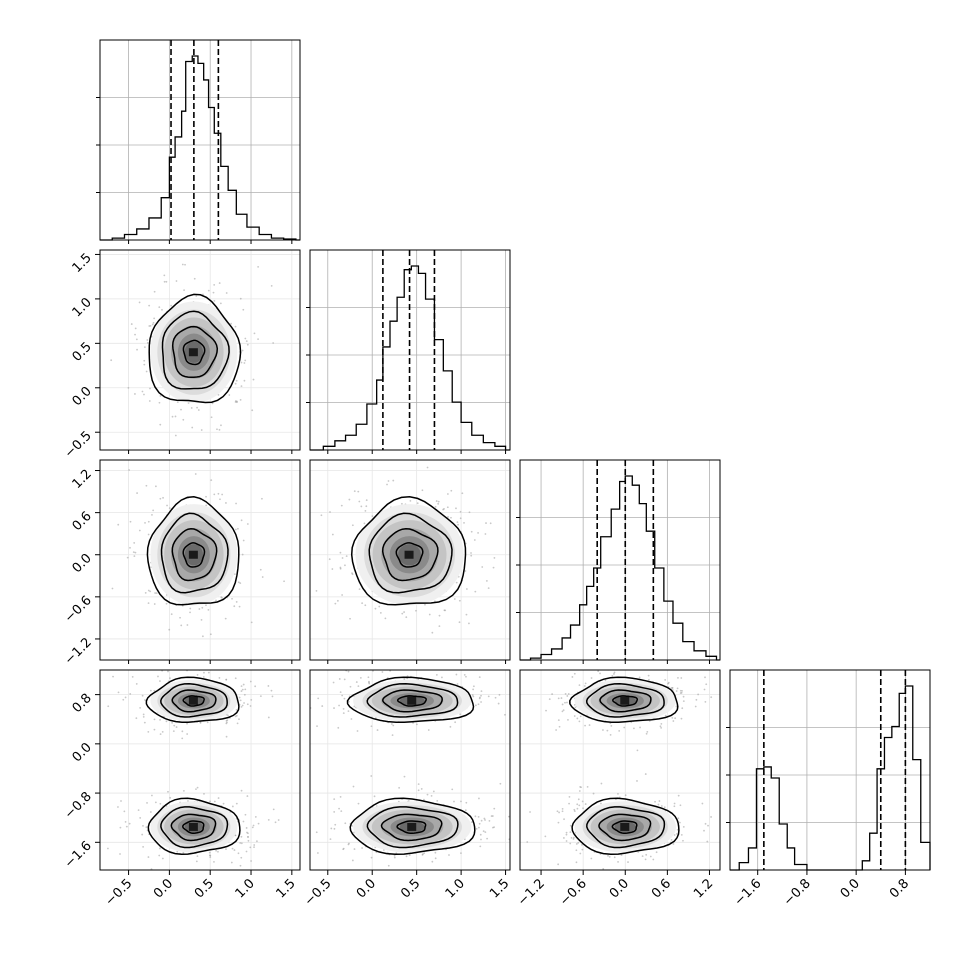  Describe the element at coordinates (455, 888) in the screenshot. I see `x-tick-label-p1: 1.0` at that location.